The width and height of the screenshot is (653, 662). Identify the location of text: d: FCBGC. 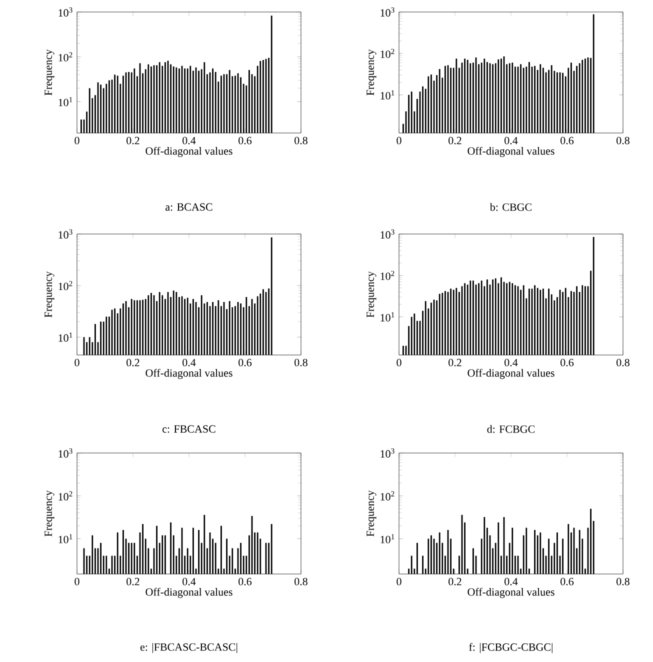
(511, 429).